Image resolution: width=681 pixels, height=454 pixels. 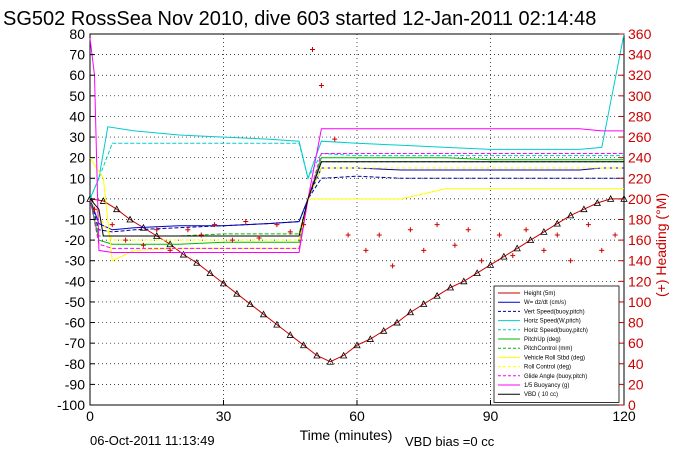 I want to click on y-right-tick-label: 120, so click(x=640, y=281).